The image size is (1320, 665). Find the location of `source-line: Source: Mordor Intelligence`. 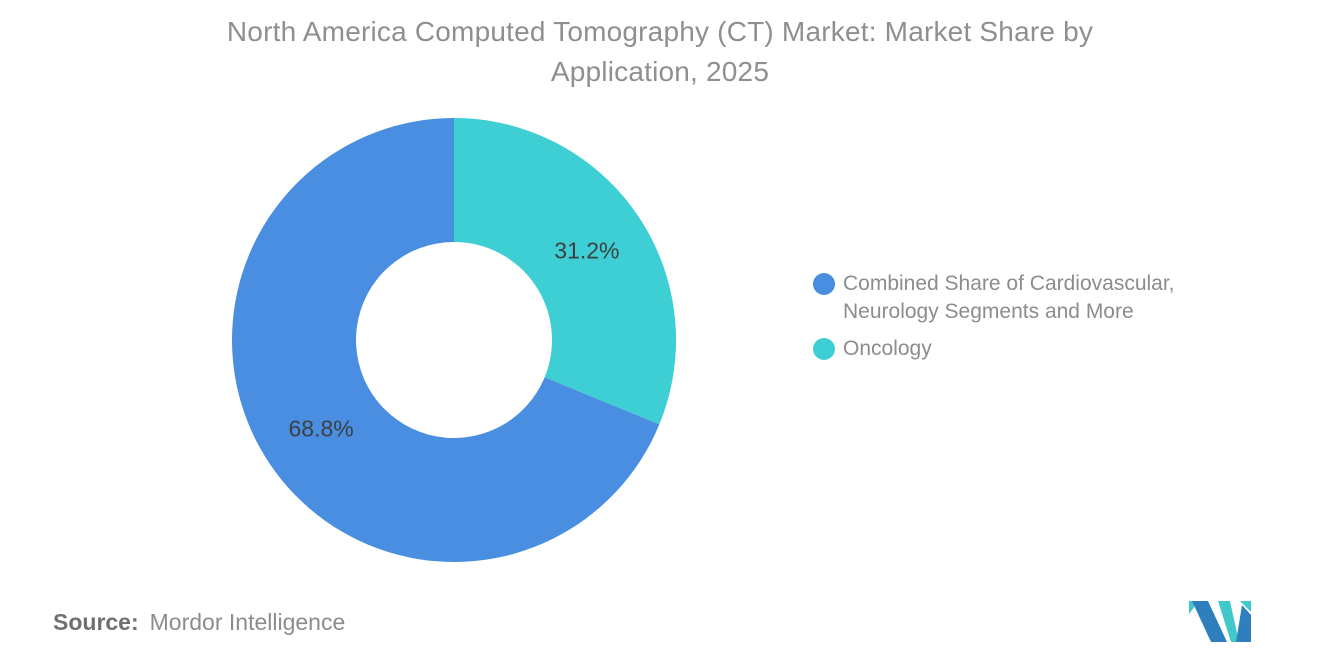

source-line: Source: Mordor Intelligence is located at coordinates (199, 622).